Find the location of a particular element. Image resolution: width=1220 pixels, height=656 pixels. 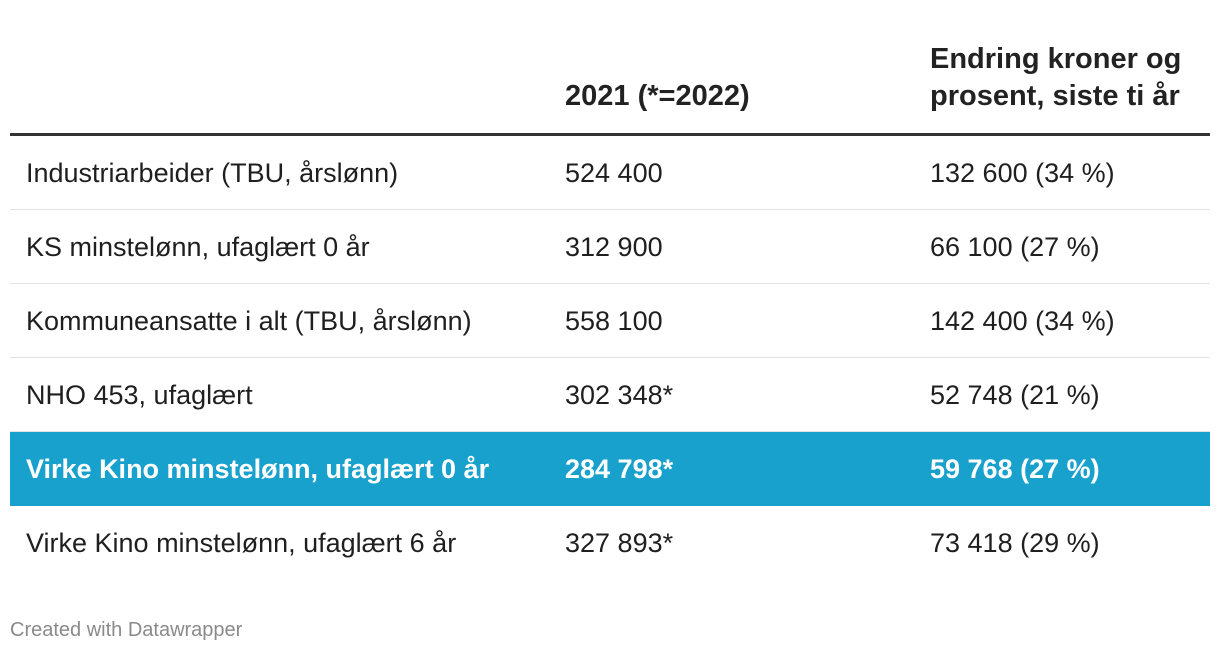

row-change: 142 400 (34 %) is located at coordinates (1022, 321).